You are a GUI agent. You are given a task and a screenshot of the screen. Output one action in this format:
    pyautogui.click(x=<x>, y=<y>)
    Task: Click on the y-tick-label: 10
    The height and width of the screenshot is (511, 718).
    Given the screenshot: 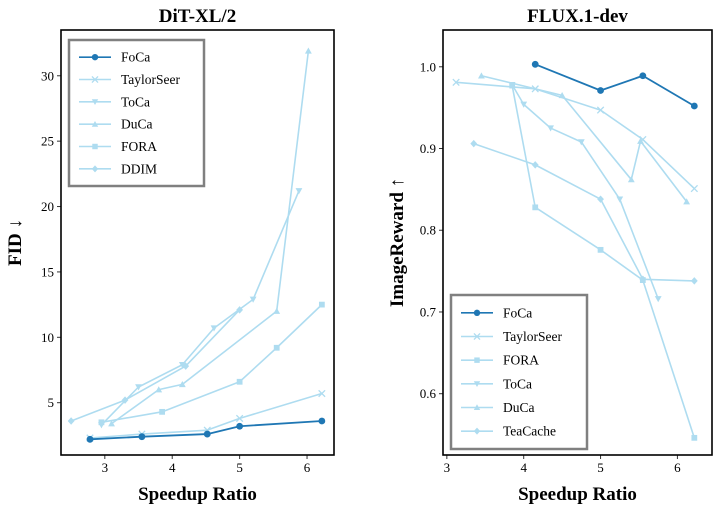 What is the action you would take?
    pyautogui.click(x=47, y=337)
    